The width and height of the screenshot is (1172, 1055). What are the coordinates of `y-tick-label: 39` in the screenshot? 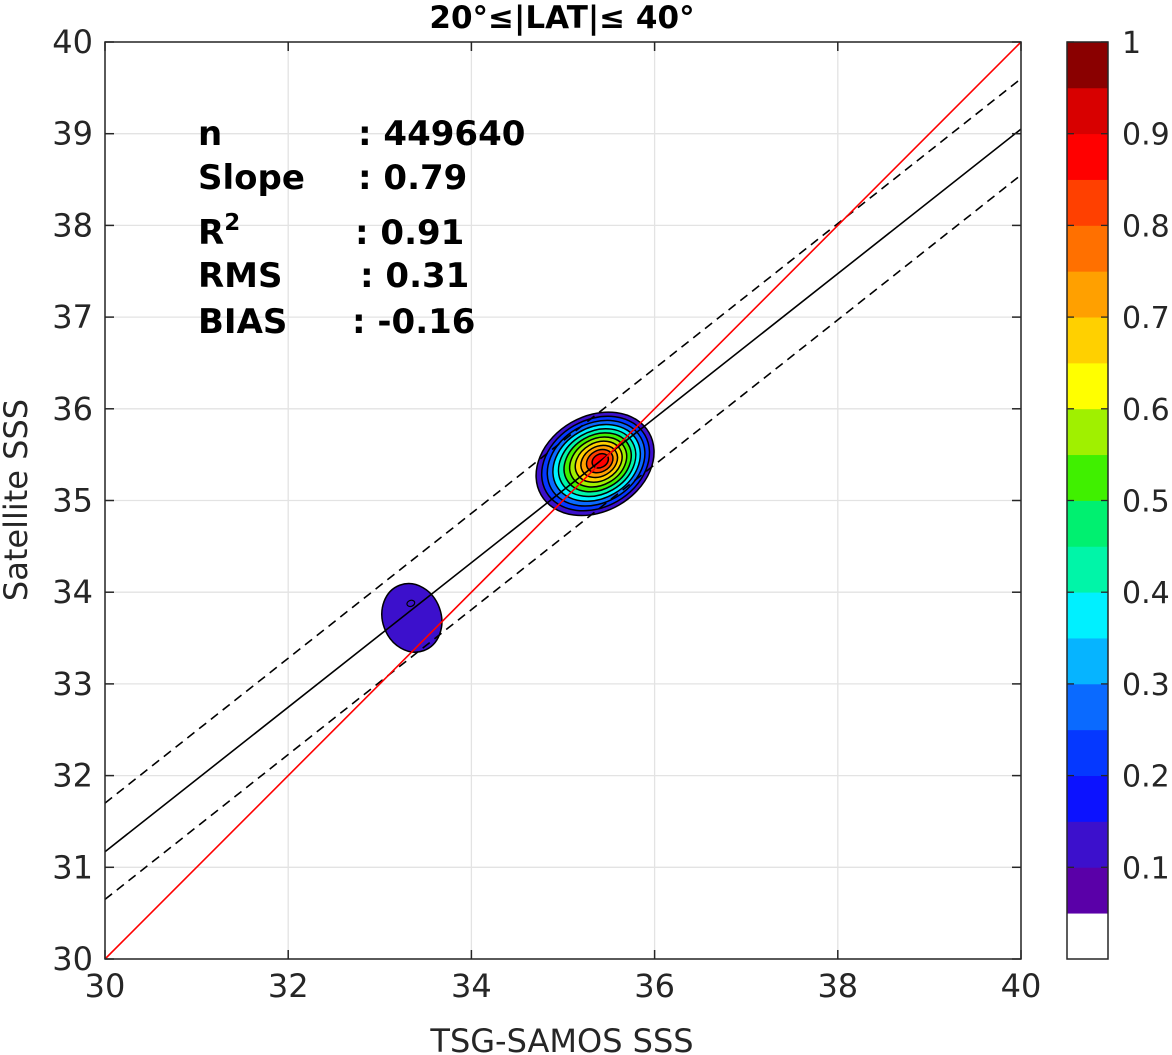 It's located at (72, 134).